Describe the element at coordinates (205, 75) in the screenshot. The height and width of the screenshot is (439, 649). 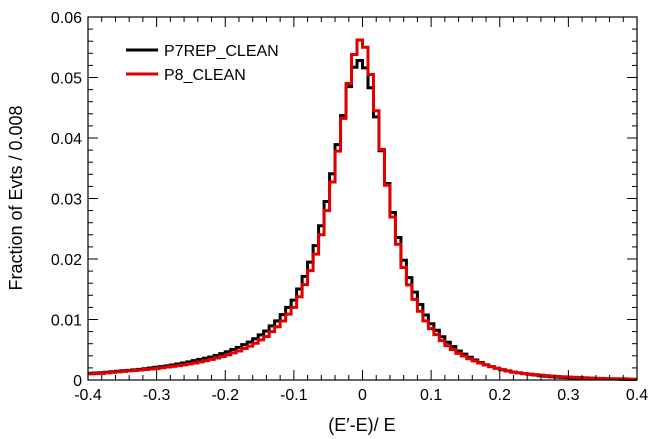
I see `legend-label-p8-clean: P8_CLEAN` at that location.